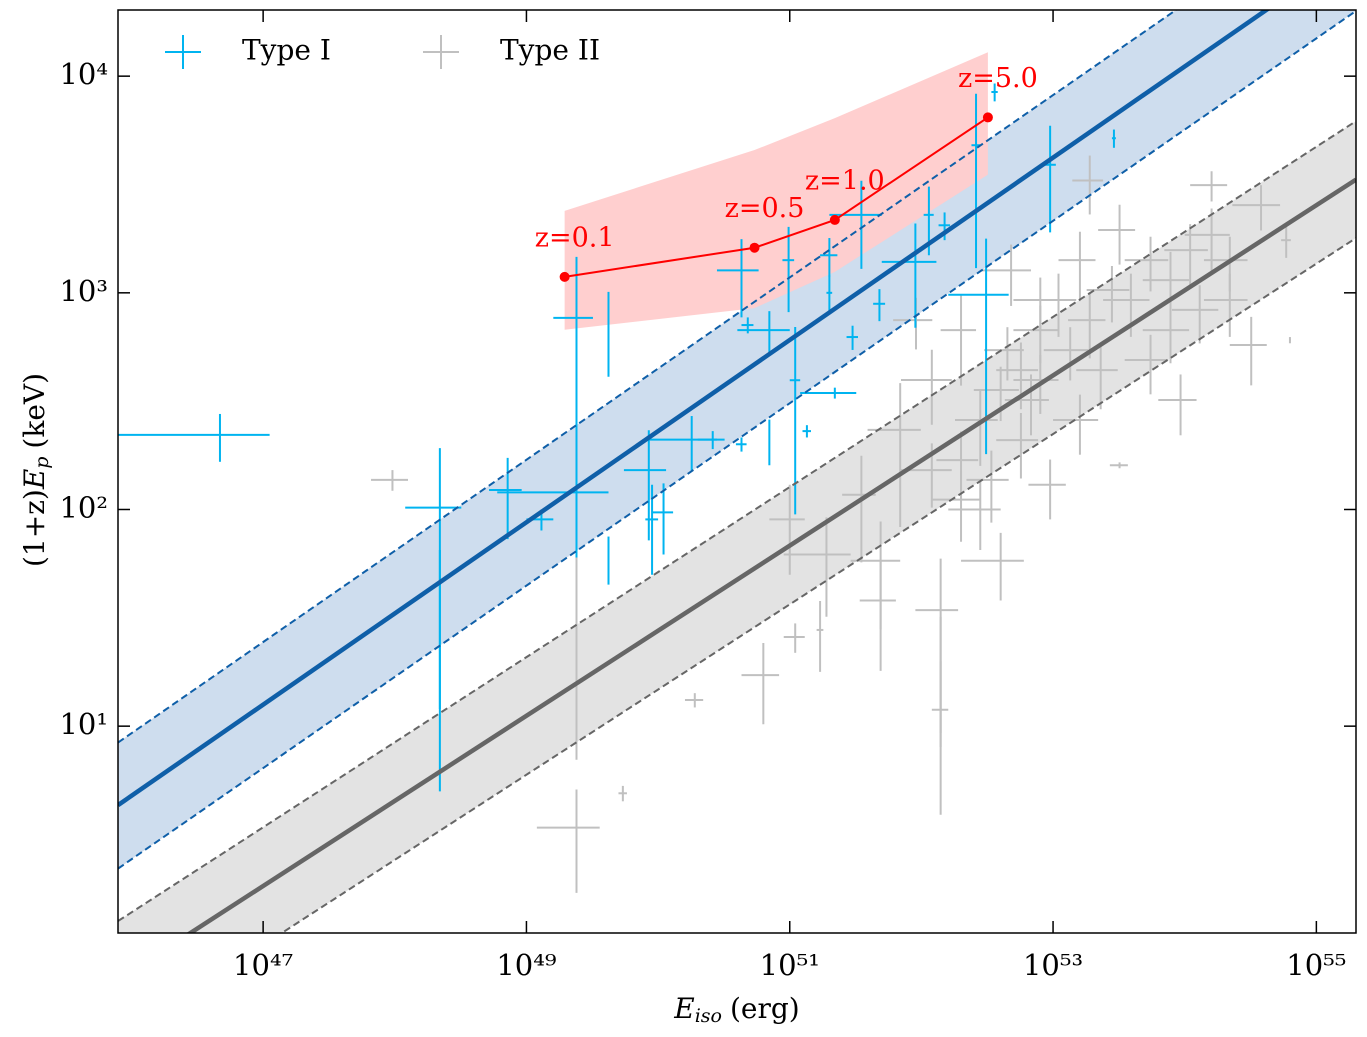 The height and width of the screenshot is (1037, 1367). I want to click on x-tick-label: 10⁵⁵, so click(1316, 965).